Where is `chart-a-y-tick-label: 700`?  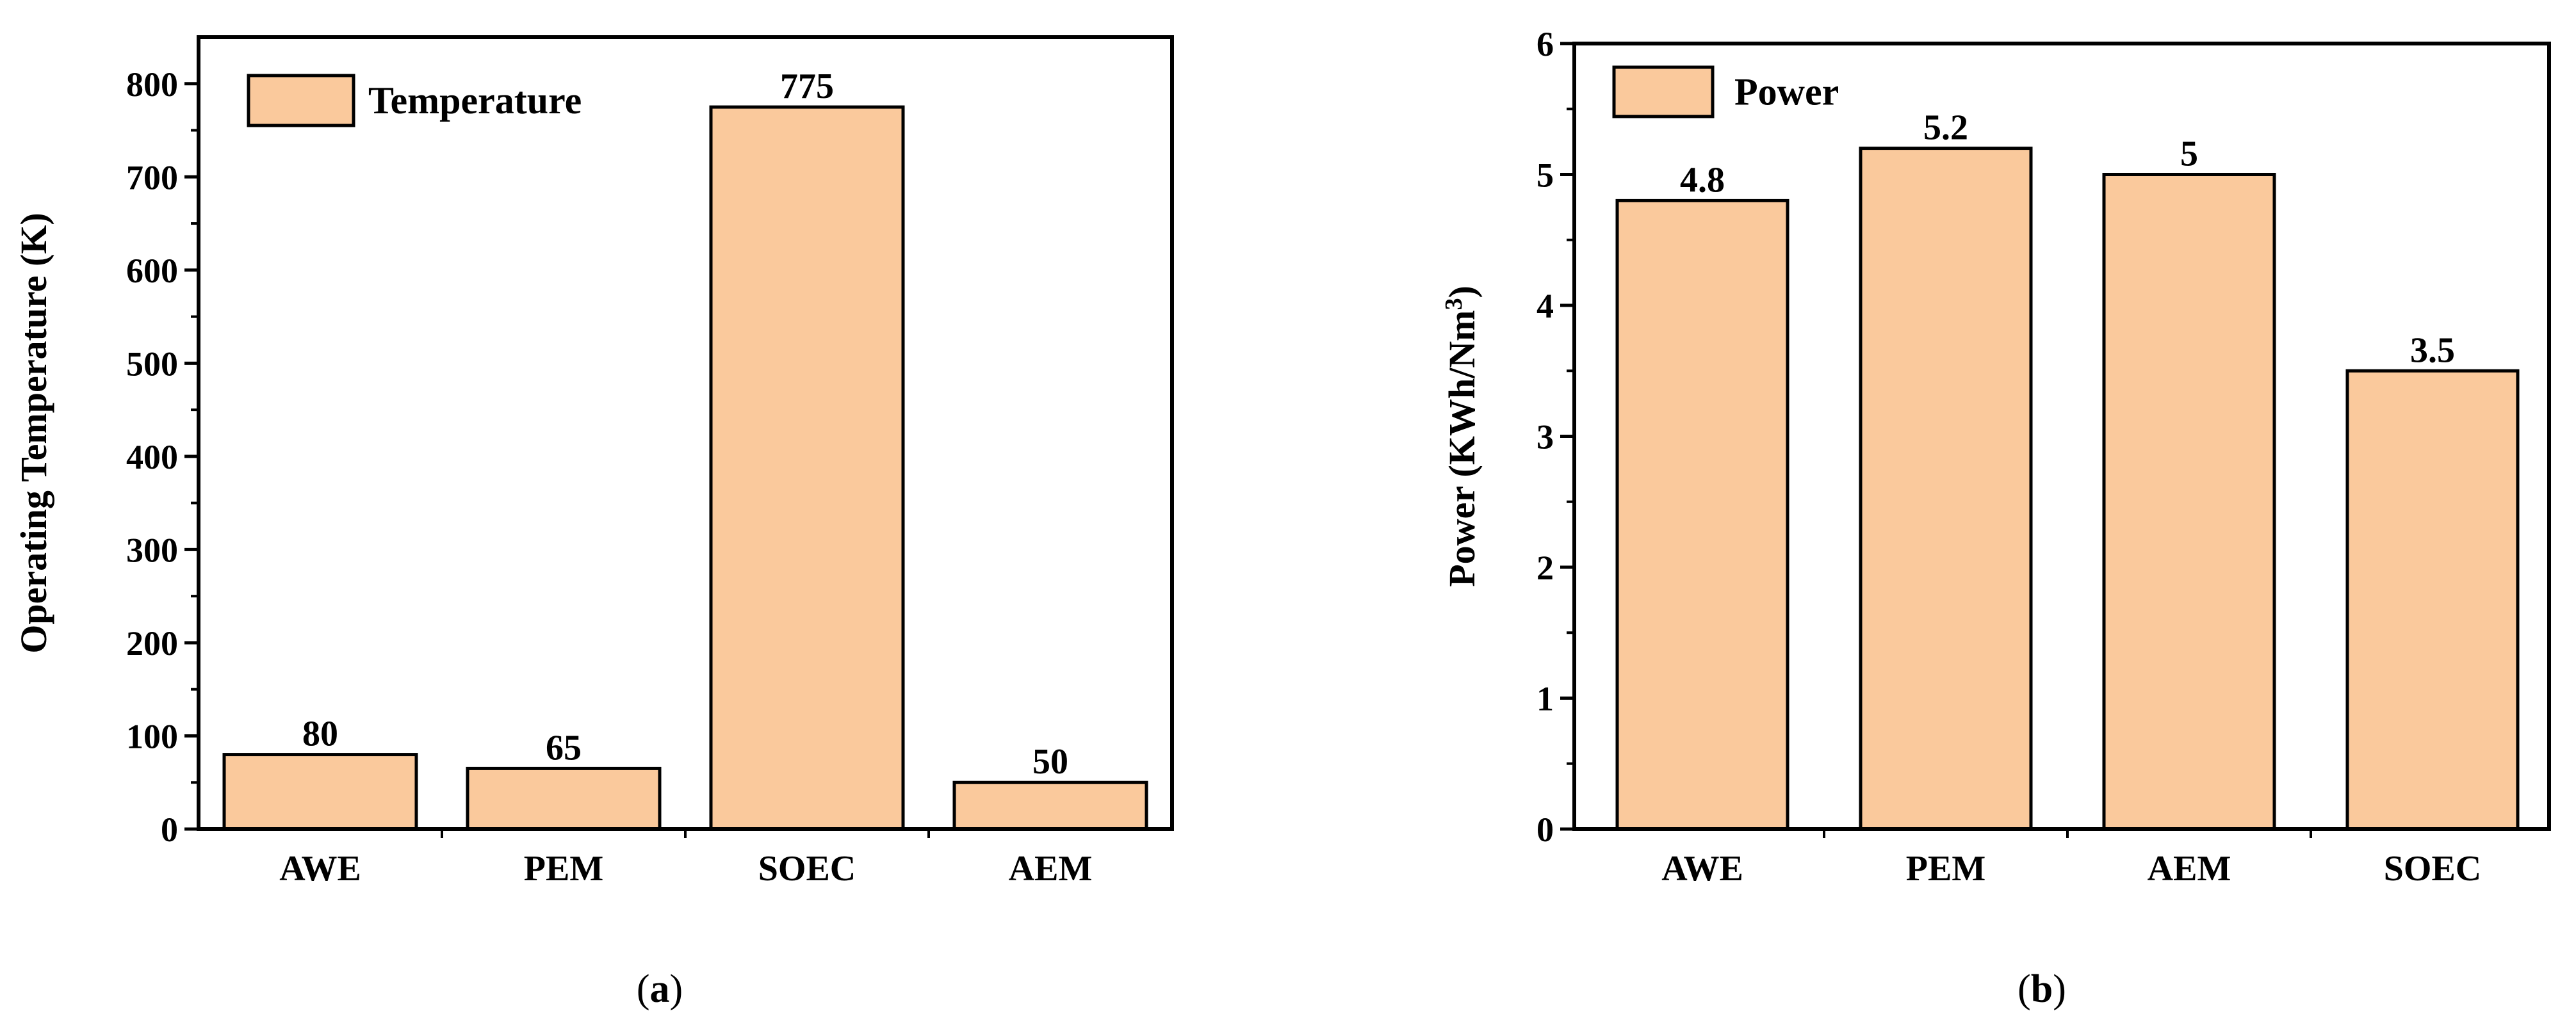 chart-a-y-tick-label: 700 is located at coordinates (152, 177).